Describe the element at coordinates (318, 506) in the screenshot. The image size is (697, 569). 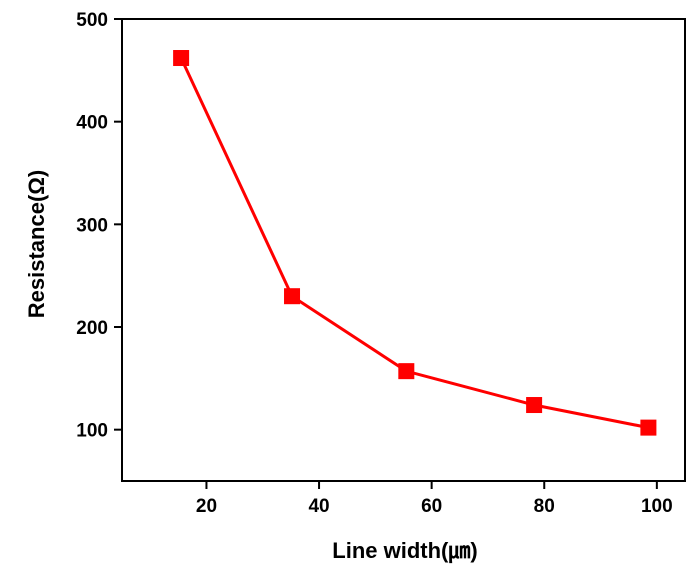
I see `x-tick-label: 40` at that location.